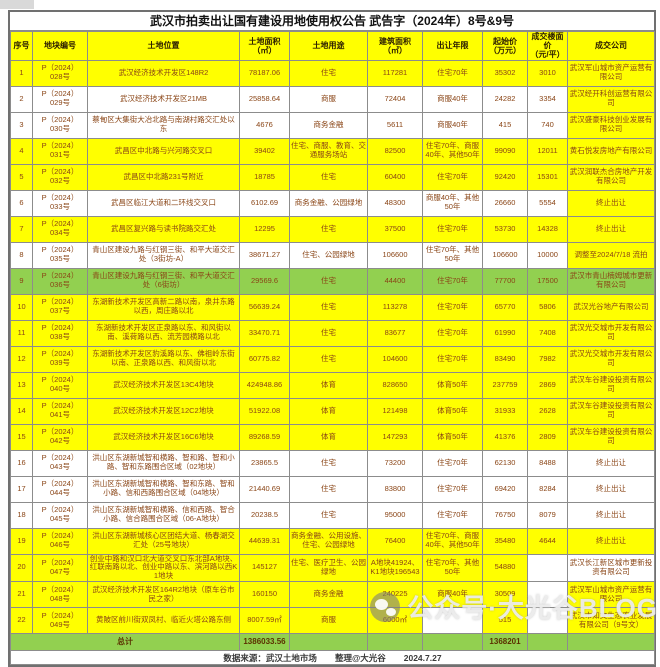 The image size is (660, 667). Describe the element at coordinates (163, 151) in the screenshot. I see `cell-location: 武昌区中北路与兴河路交叉口` at that location.